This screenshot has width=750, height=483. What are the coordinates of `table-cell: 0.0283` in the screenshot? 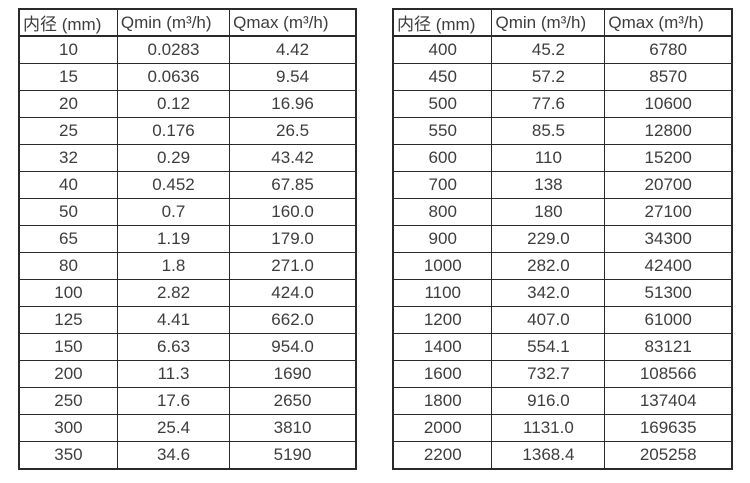 It's located at (173, 49).